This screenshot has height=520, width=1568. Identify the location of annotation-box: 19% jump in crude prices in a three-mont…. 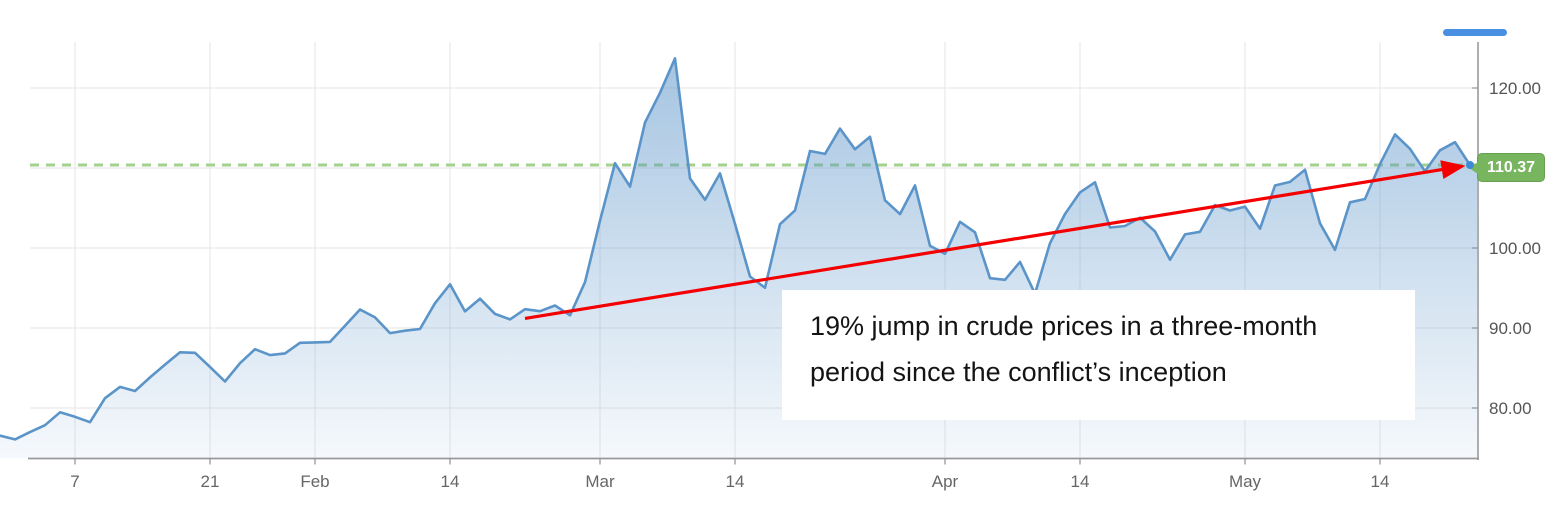
(1098, 355).